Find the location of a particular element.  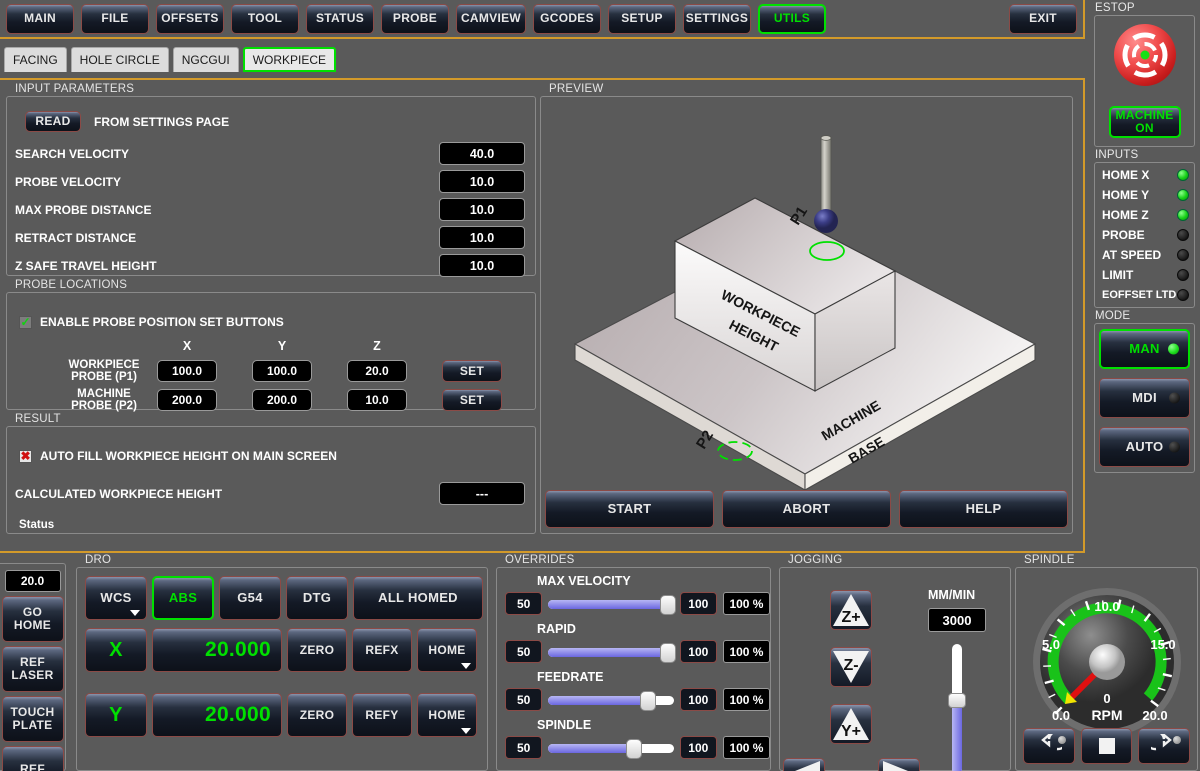

autofill-checkbox: ✖ is located at coordinates (25, 456).